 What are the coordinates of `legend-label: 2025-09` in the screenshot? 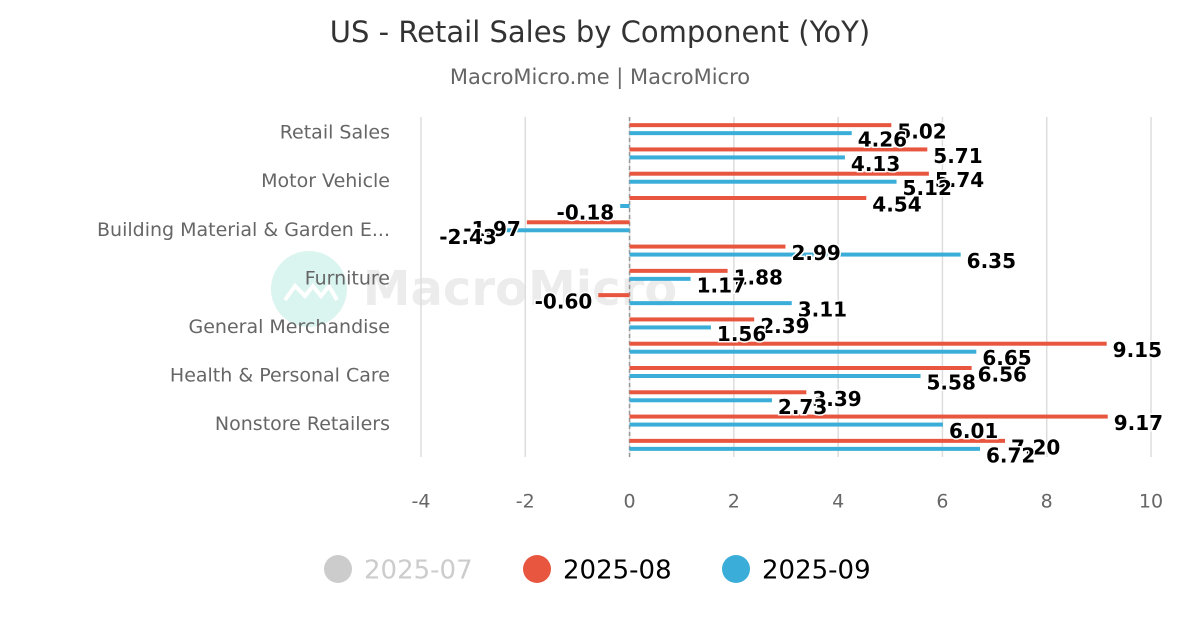 It's located at (816, 571).